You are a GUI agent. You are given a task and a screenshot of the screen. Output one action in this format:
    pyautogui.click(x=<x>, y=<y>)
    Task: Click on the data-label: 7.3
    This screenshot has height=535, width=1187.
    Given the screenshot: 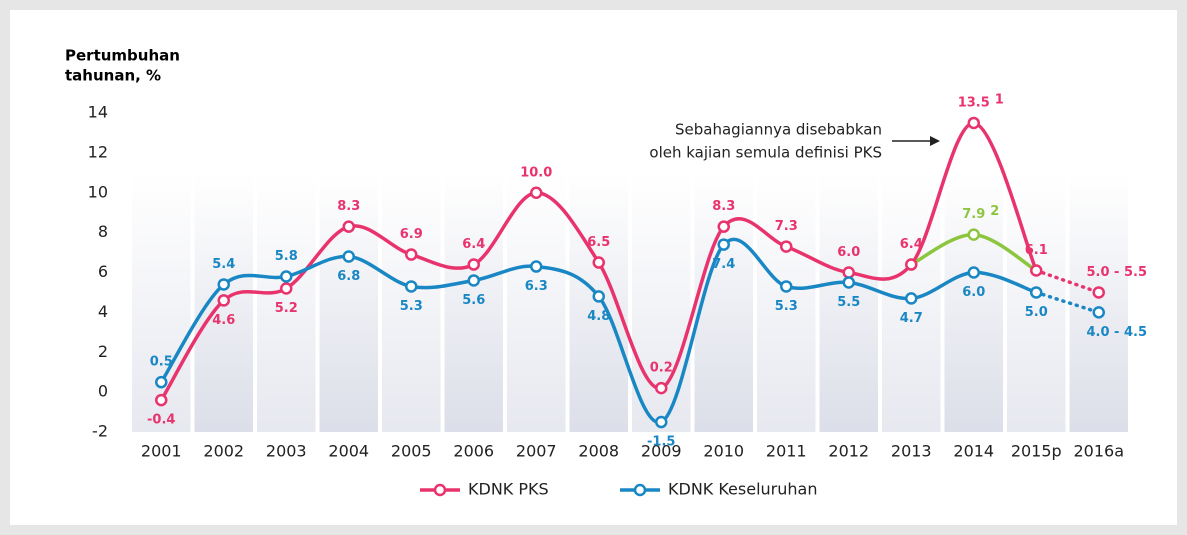 What is the action you would take?
    pyautogui.click(x=786, y=226)
    